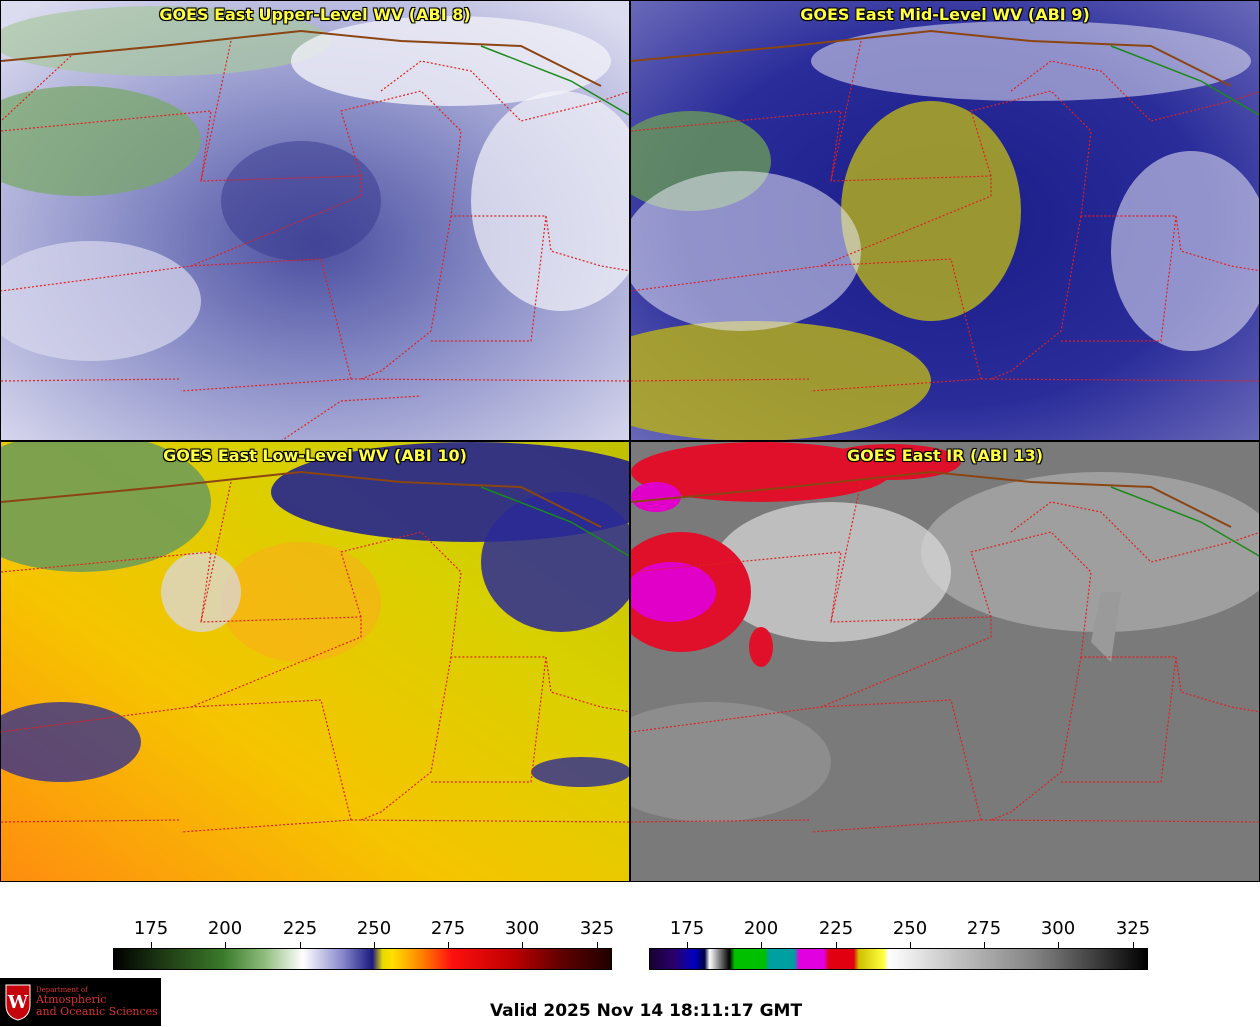  Describe the element at coordinates (900, 946) in the screenshot. I see `ir-colorbar: 175 200 225 250 275 300 325` at that location.